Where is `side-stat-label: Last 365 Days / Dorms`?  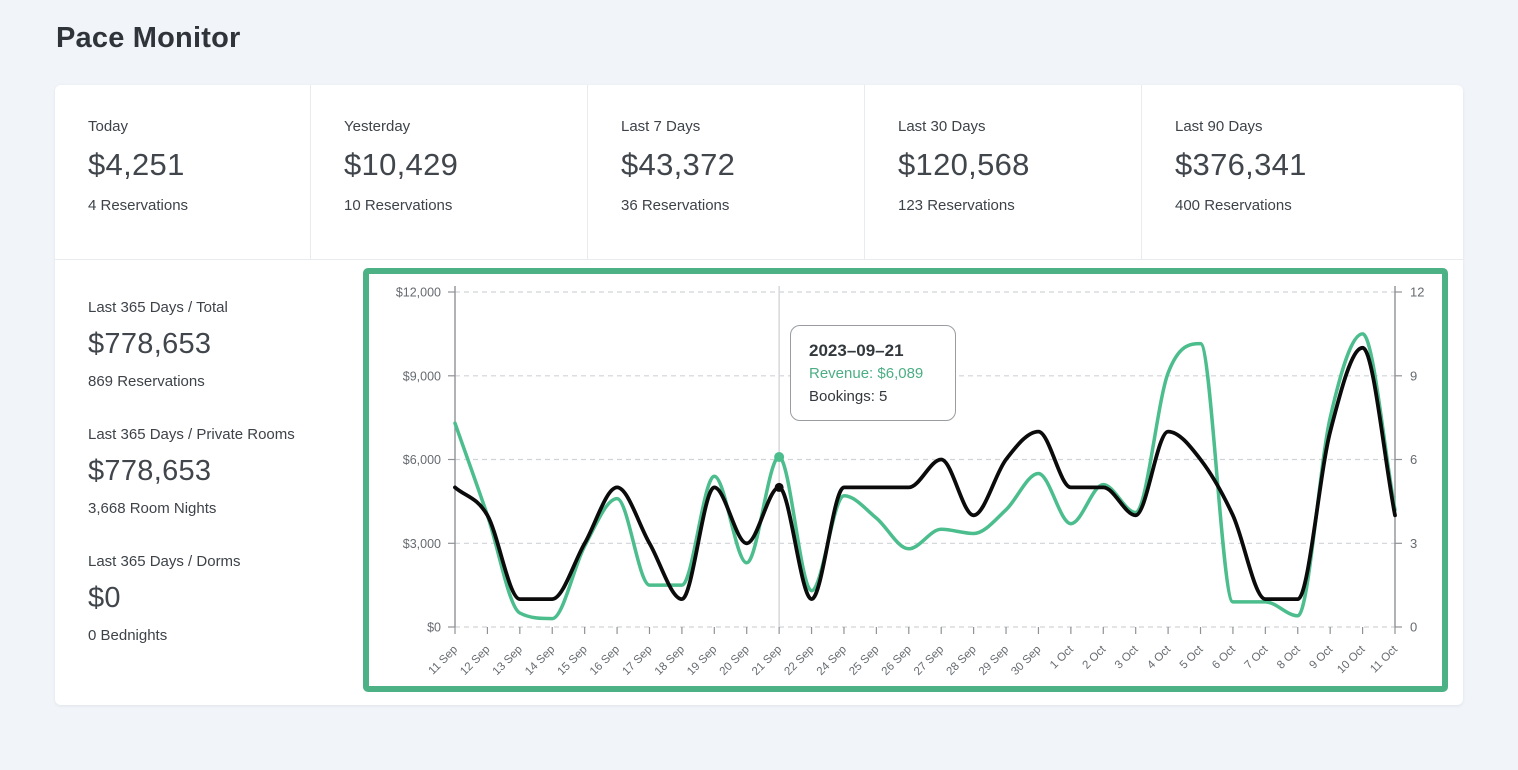 side-stat-label: Last 365 Days / Dorms is located at coordinates (164, 561).